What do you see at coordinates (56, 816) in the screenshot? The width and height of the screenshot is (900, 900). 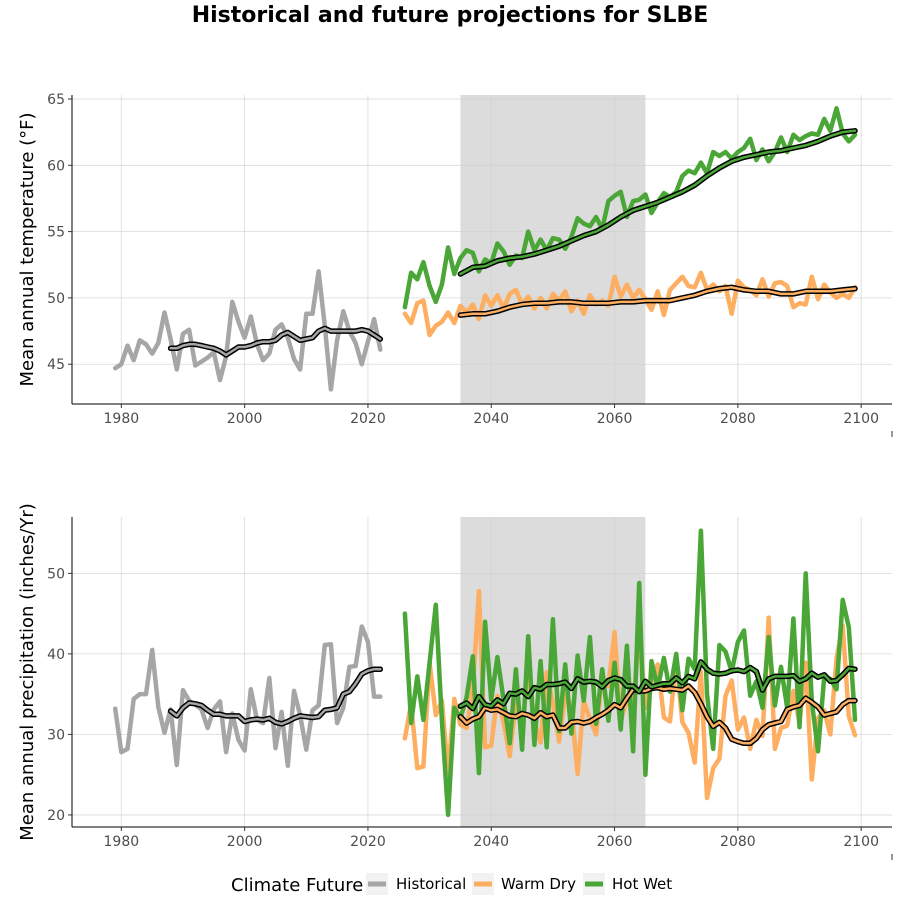 I see `precipitation-ytick-label-20: 20` at bounding box center [56, 816].